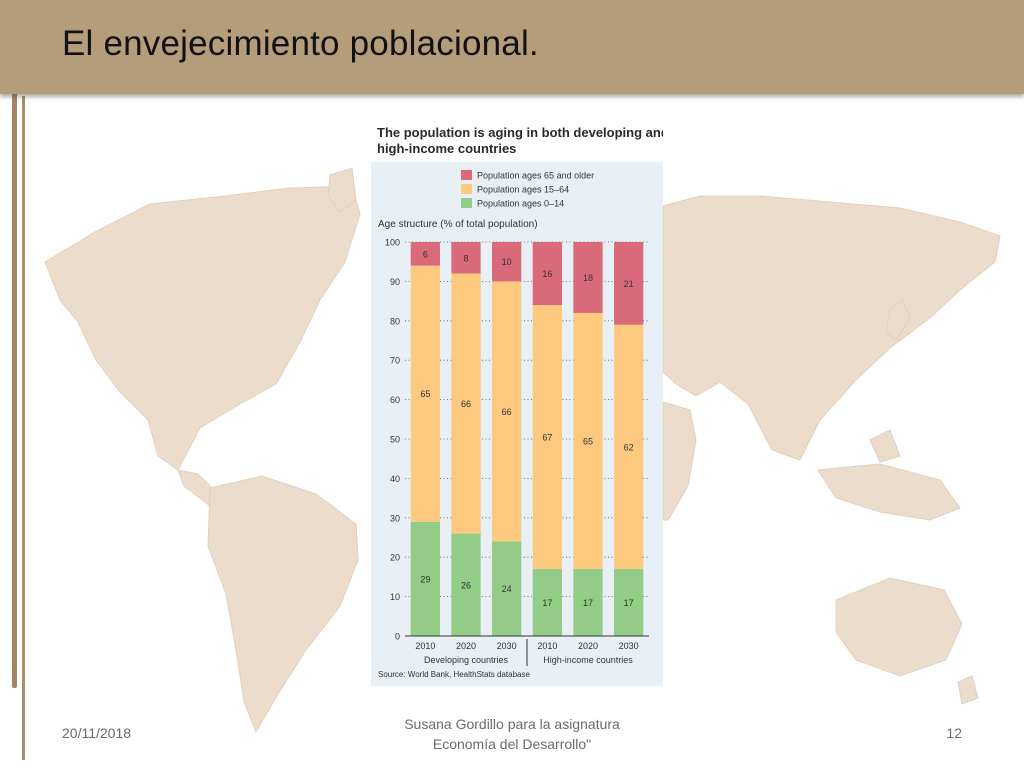  I want to click on x-group-label: Developing countries, so click(466, 660).